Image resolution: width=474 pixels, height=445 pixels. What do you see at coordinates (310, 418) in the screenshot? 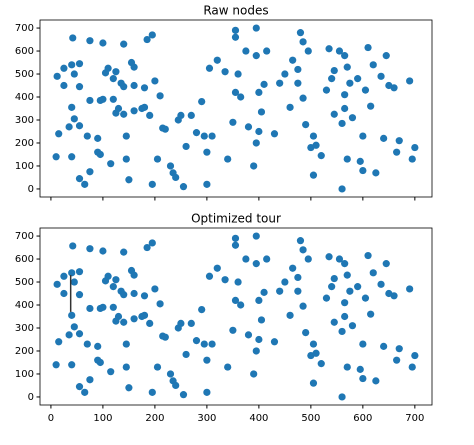
I see `x-tick-label: 500` at bounding box center [310, 418].